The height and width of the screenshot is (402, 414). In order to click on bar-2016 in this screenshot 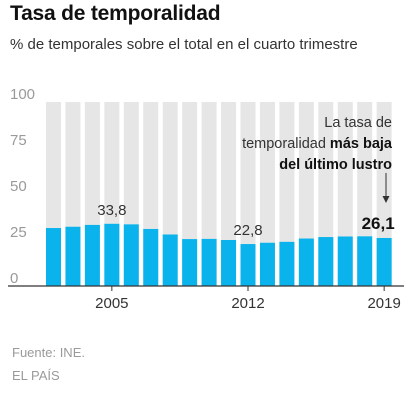, I will do `click(326, 261)`.